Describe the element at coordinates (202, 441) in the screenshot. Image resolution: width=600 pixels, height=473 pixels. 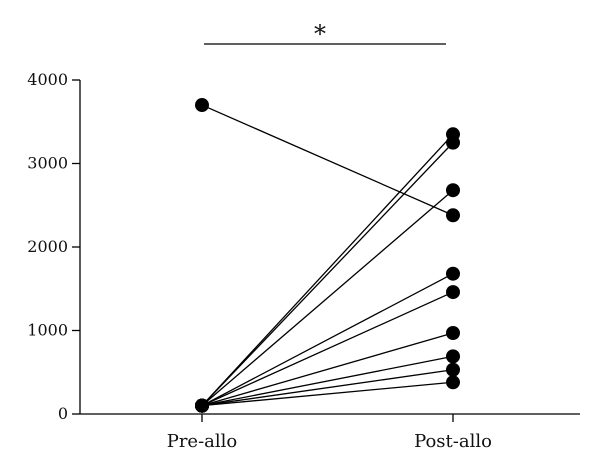
I see `x-category-label: Pre-allo` at that location.